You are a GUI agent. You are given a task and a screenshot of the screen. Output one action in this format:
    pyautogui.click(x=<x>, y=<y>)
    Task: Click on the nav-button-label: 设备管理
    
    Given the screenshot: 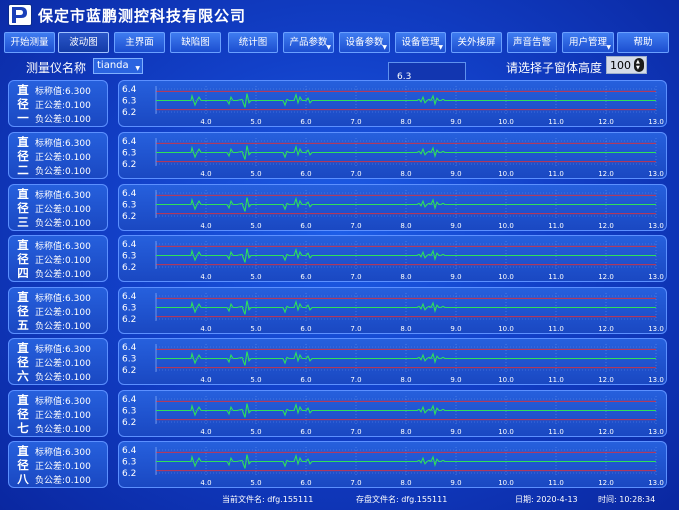 What is the action you would take?
    pyautogui.click(x=420, y=42)
    